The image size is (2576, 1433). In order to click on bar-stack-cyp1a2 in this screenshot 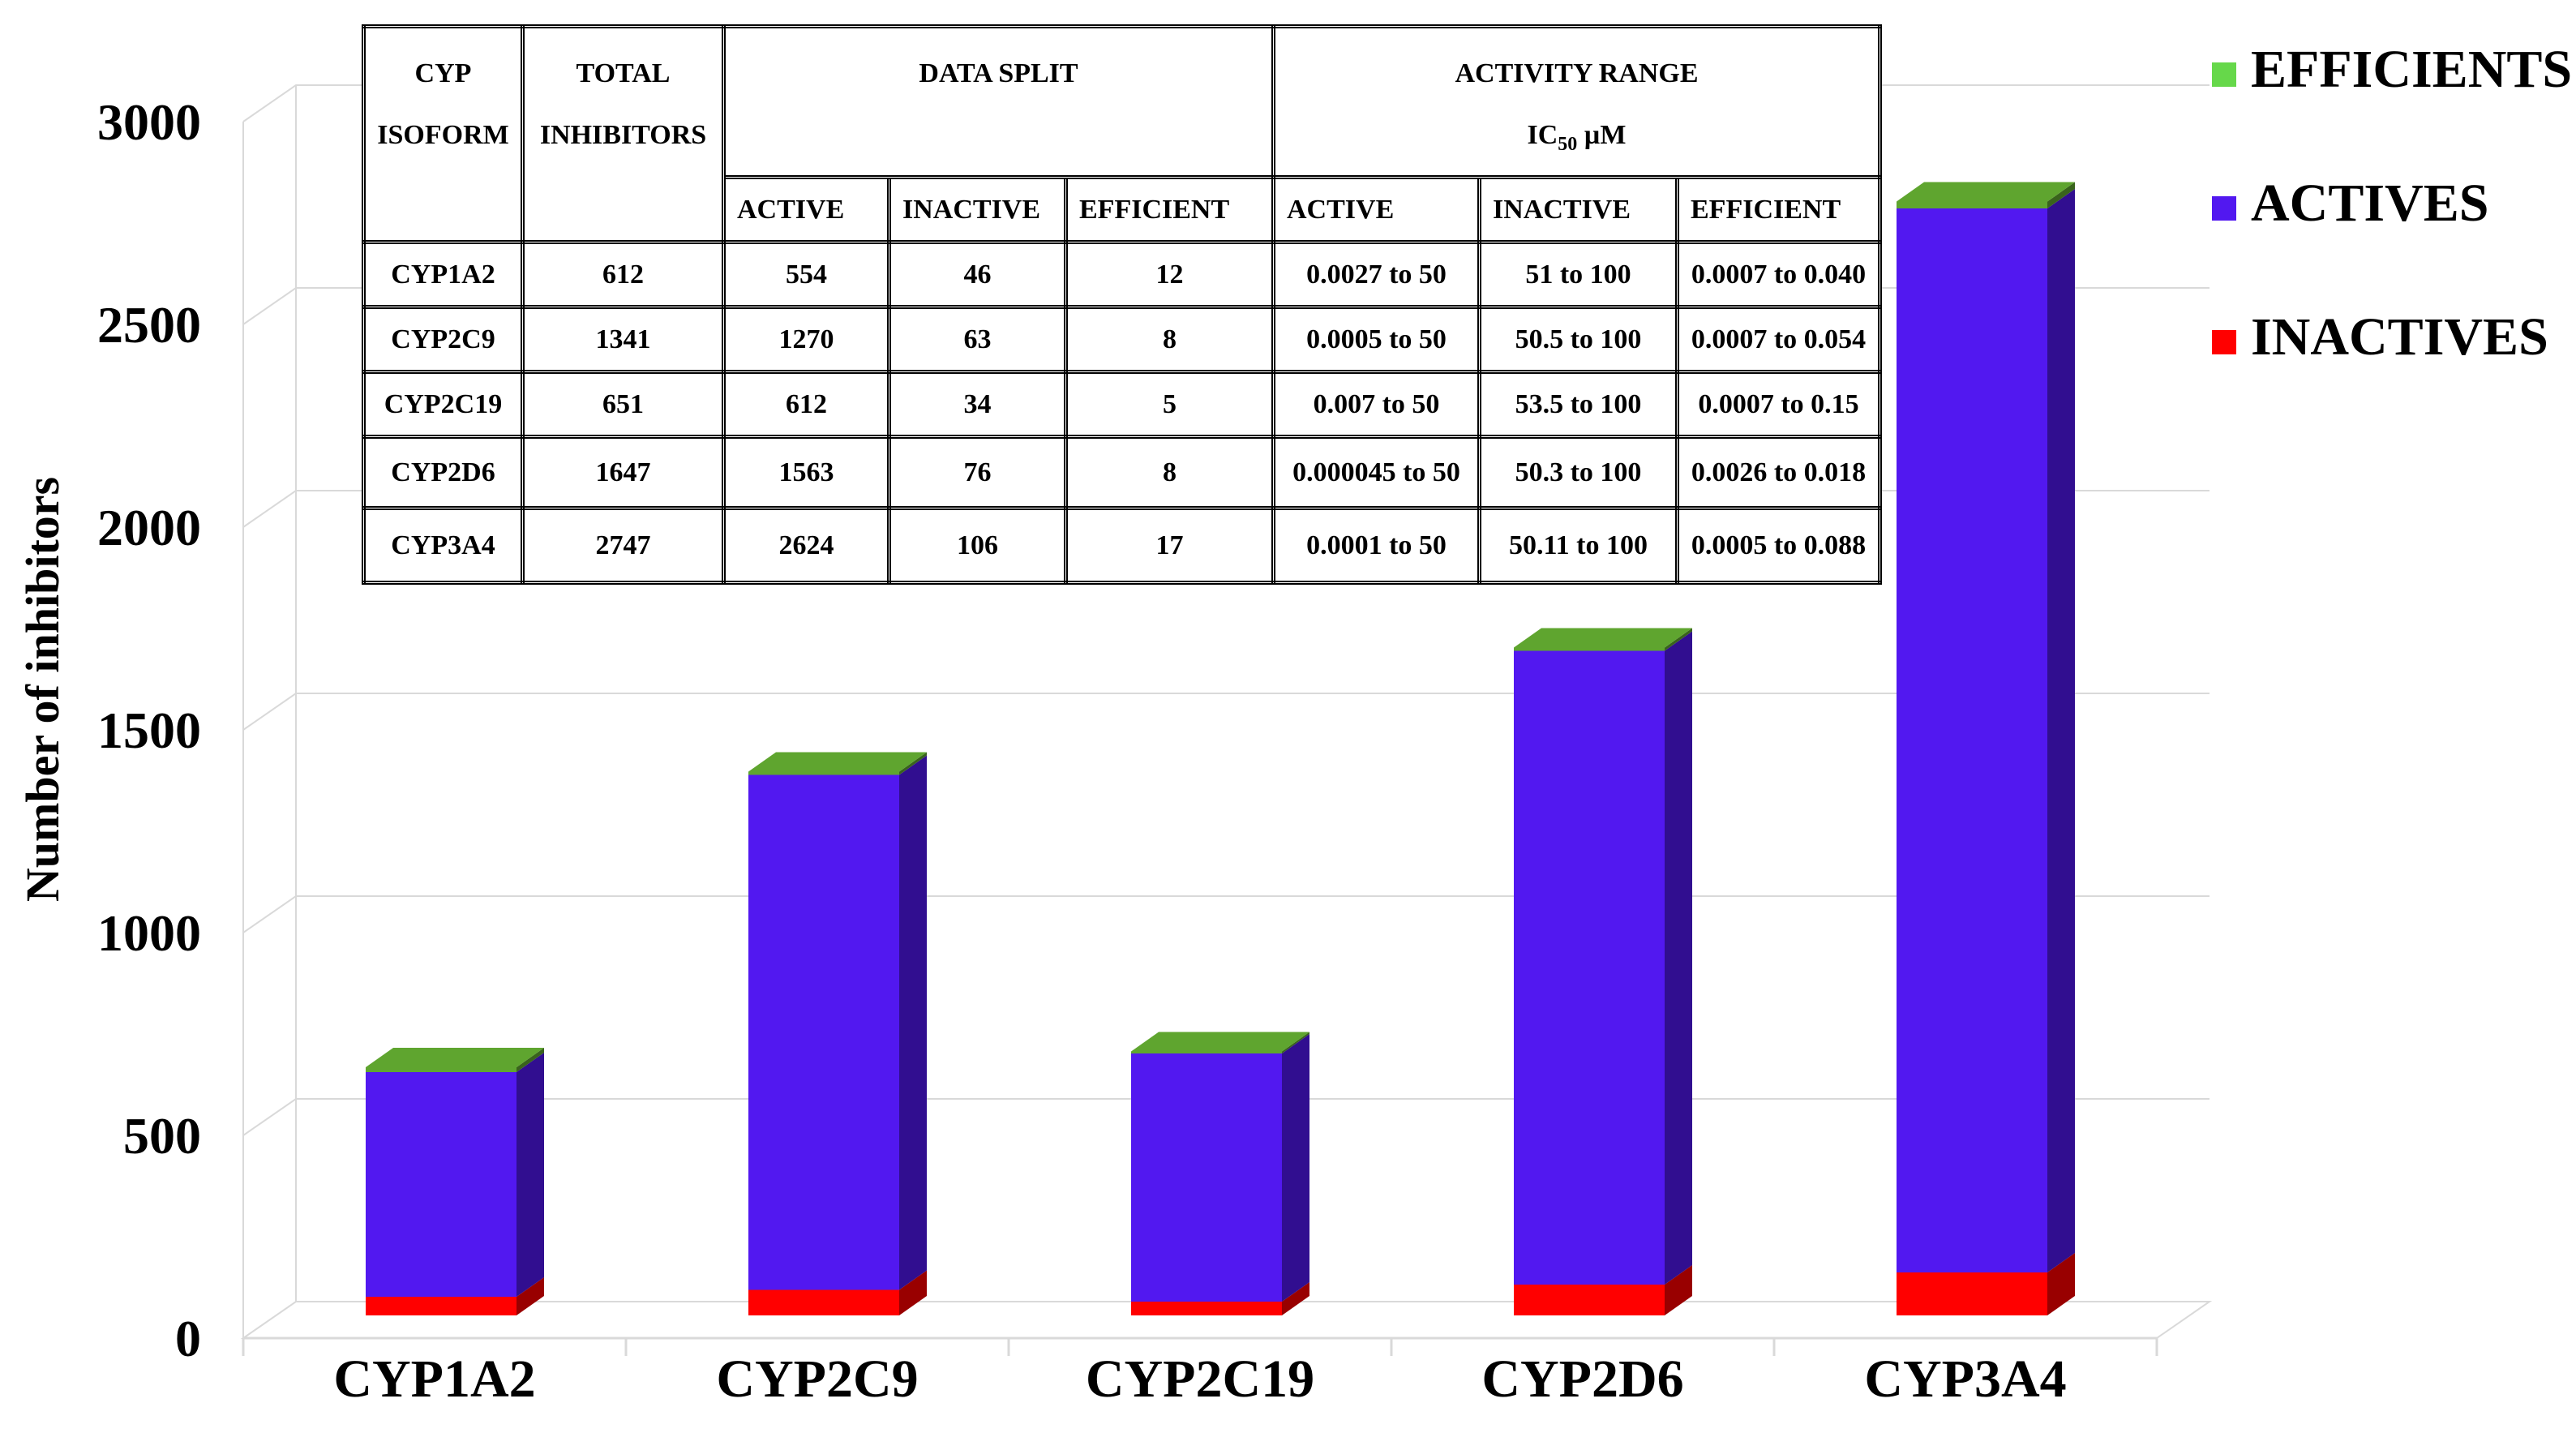, I will do `click(455, 1181)`.